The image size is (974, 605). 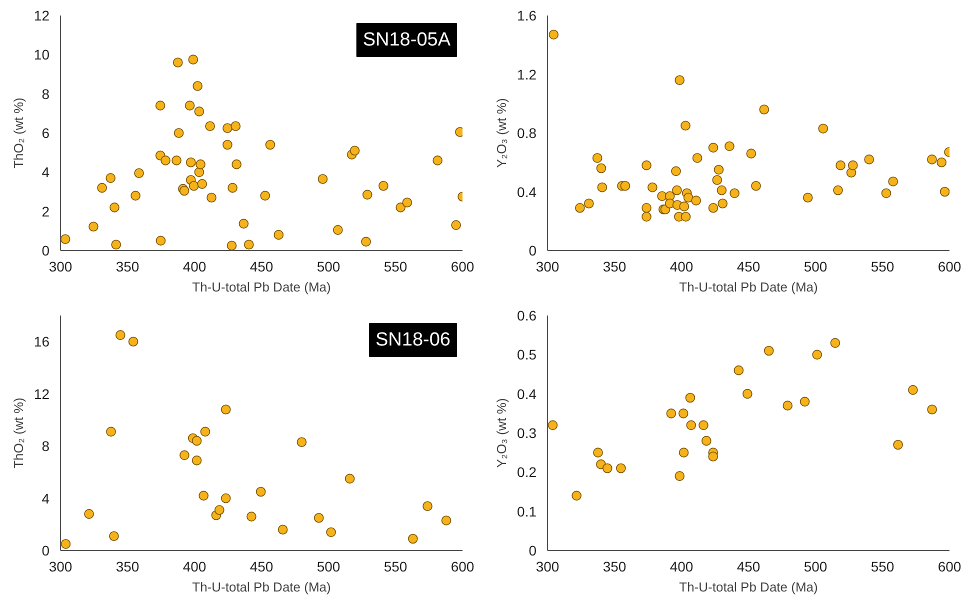 I want to click on y-tick-label: 0.2, so click(x=527, y=472).